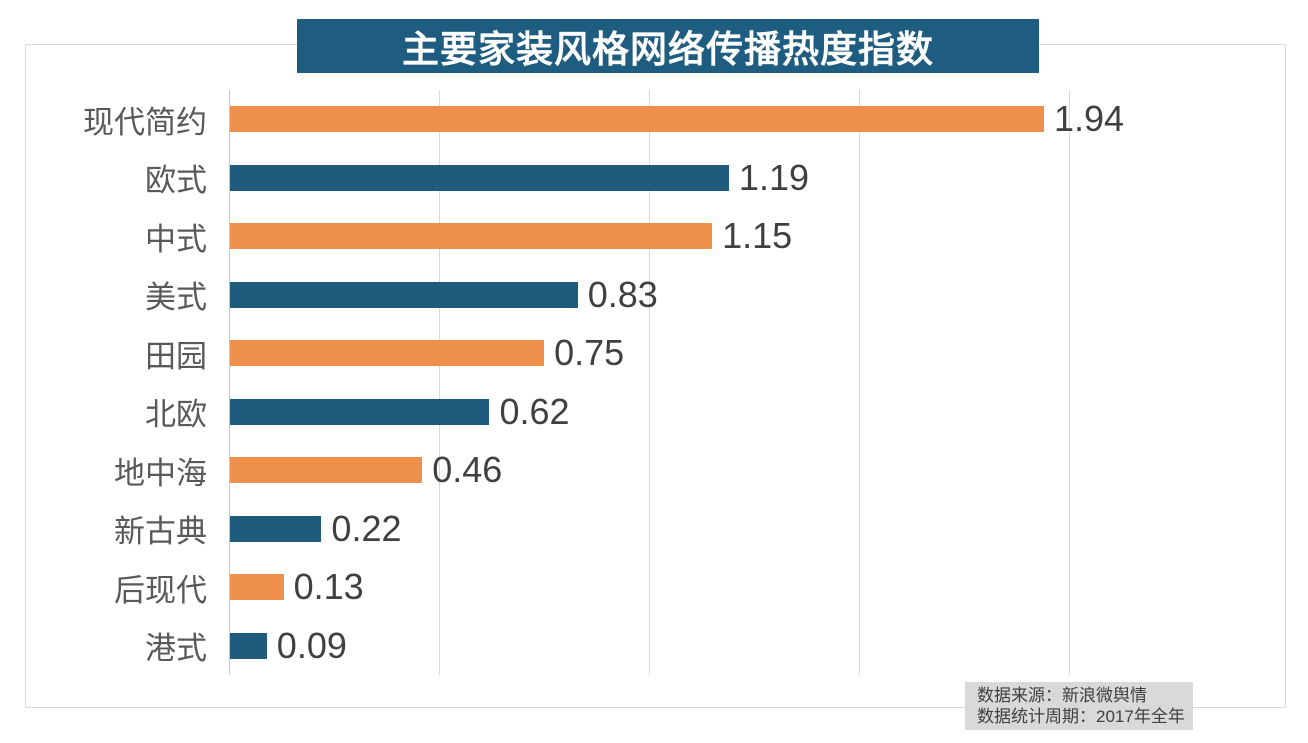 The height and width of the screenshot is (743, 1308). I want to click on category-label: 新古典, so click(160, 532).